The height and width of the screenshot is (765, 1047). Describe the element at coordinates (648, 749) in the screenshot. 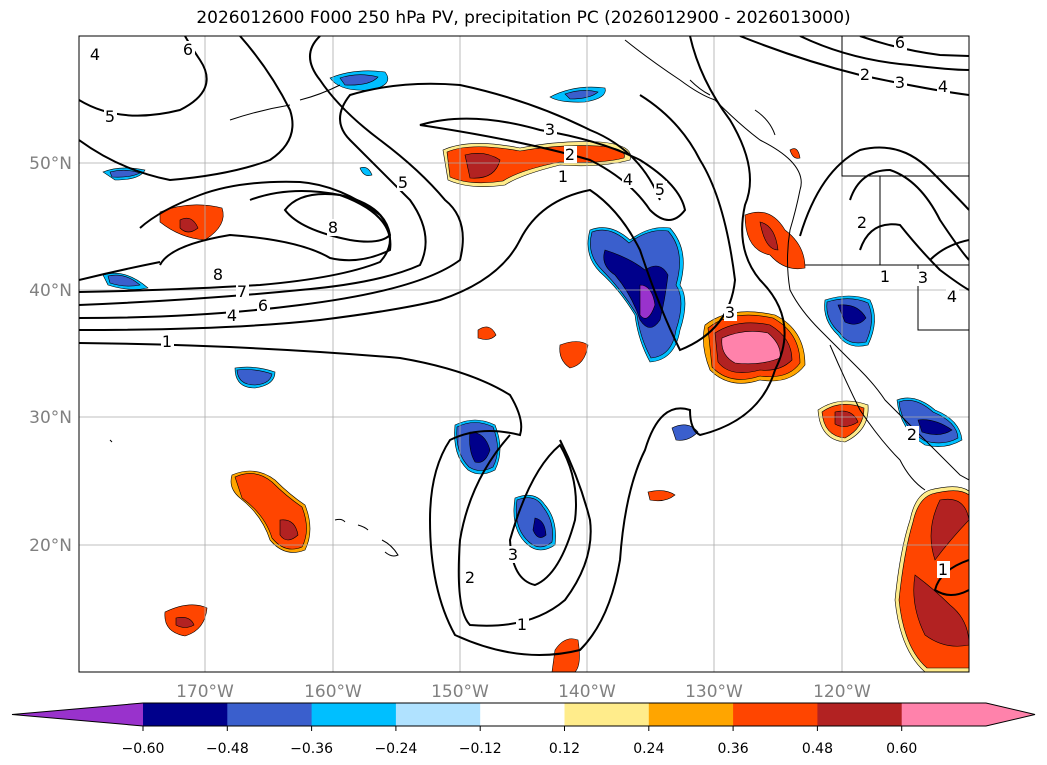

I see `colorbar-tick-label: 0.24` at that location.